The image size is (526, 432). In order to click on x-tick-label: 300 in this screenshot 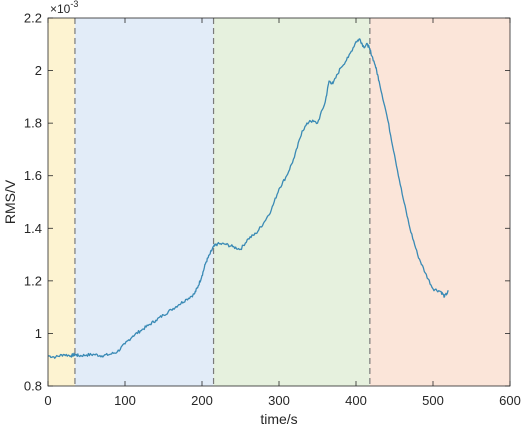, I will do `click(279, 400)`.